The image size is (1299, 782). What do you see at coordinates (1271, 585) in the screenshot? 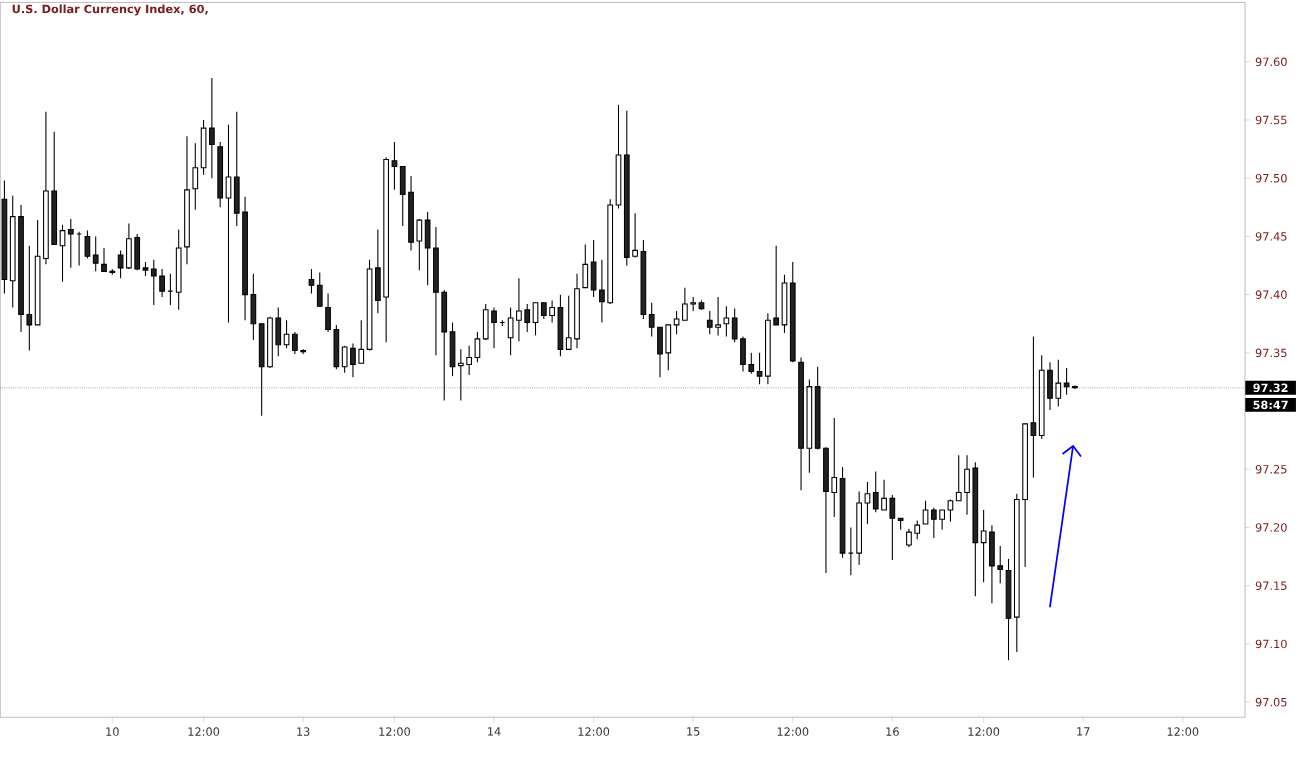
I see `y-tick-label: 97.15` at bounding box center [1271, 585].